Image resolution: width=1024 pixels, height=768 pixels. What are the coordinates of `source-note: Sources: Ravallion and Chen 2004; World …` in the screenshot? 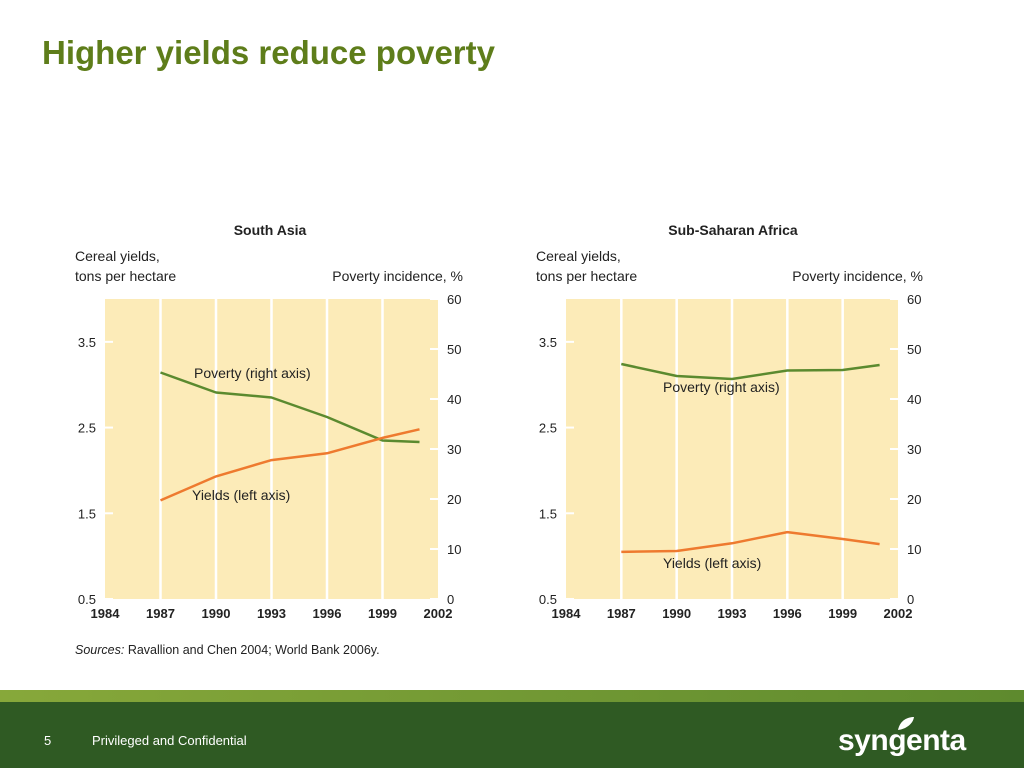 It's located at (227, 650).